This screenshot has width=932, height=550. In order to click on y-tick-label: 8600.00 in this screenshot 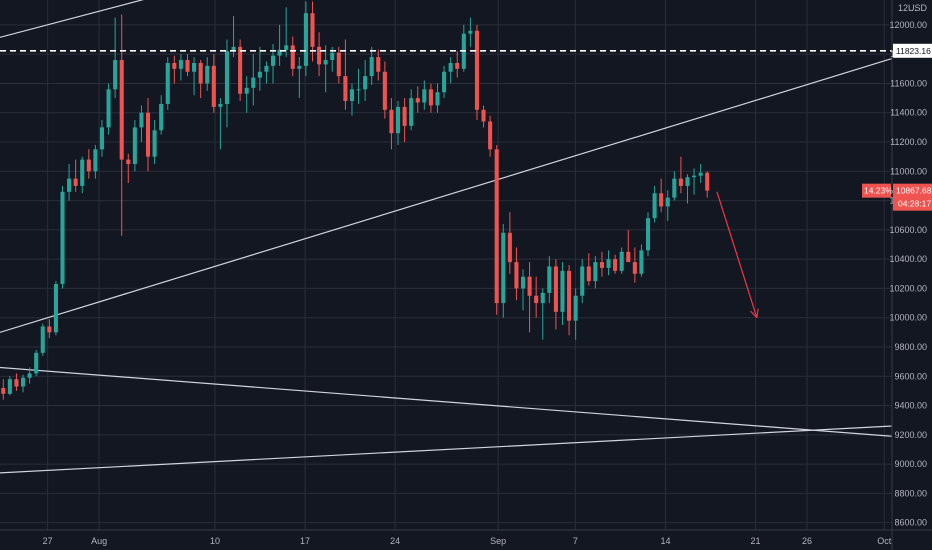, I will do `click(910, 523)`.